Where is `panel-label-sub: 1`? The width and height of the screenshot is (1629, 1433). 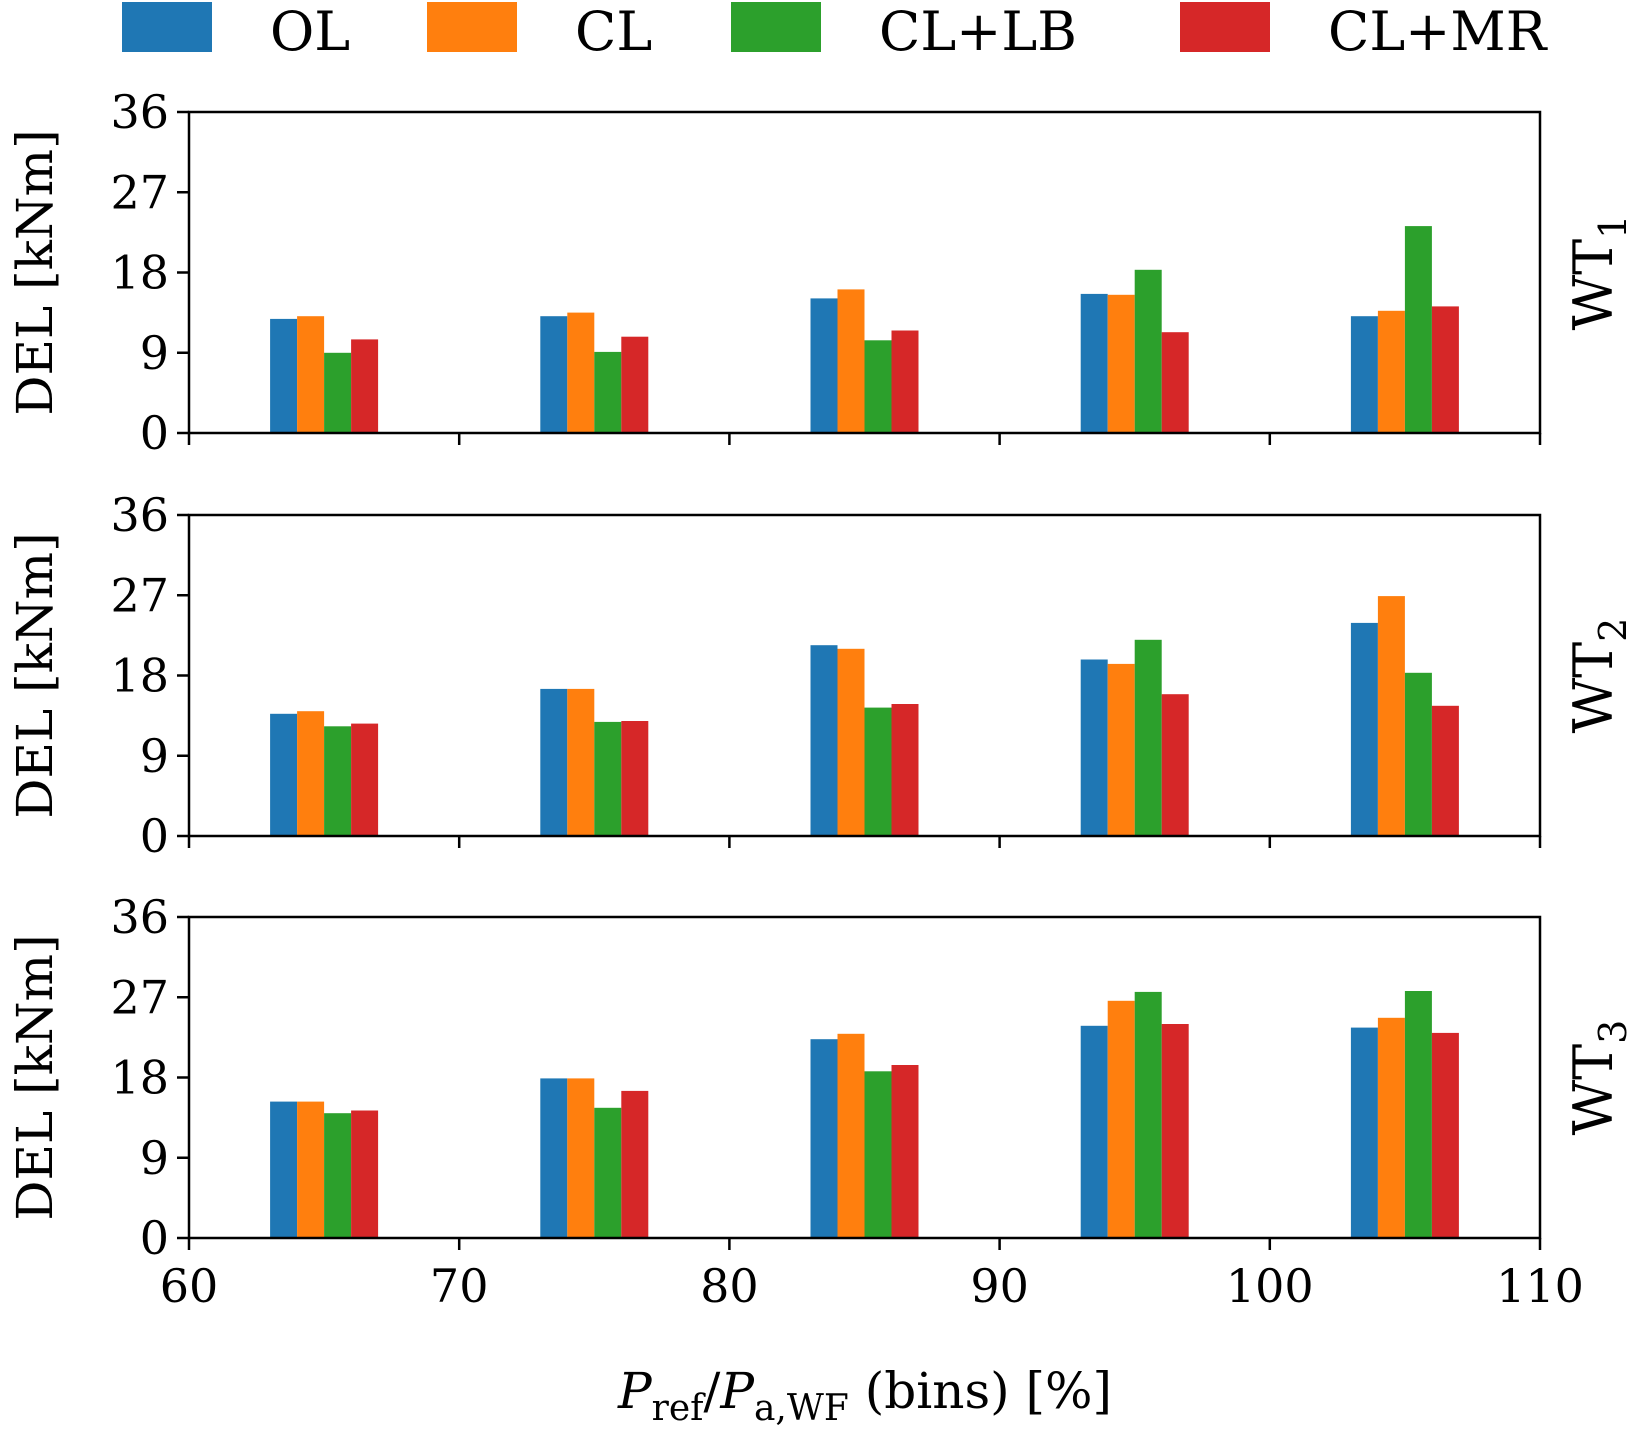
panel-label-sub: 1 is located at coordinates (1610, 227).